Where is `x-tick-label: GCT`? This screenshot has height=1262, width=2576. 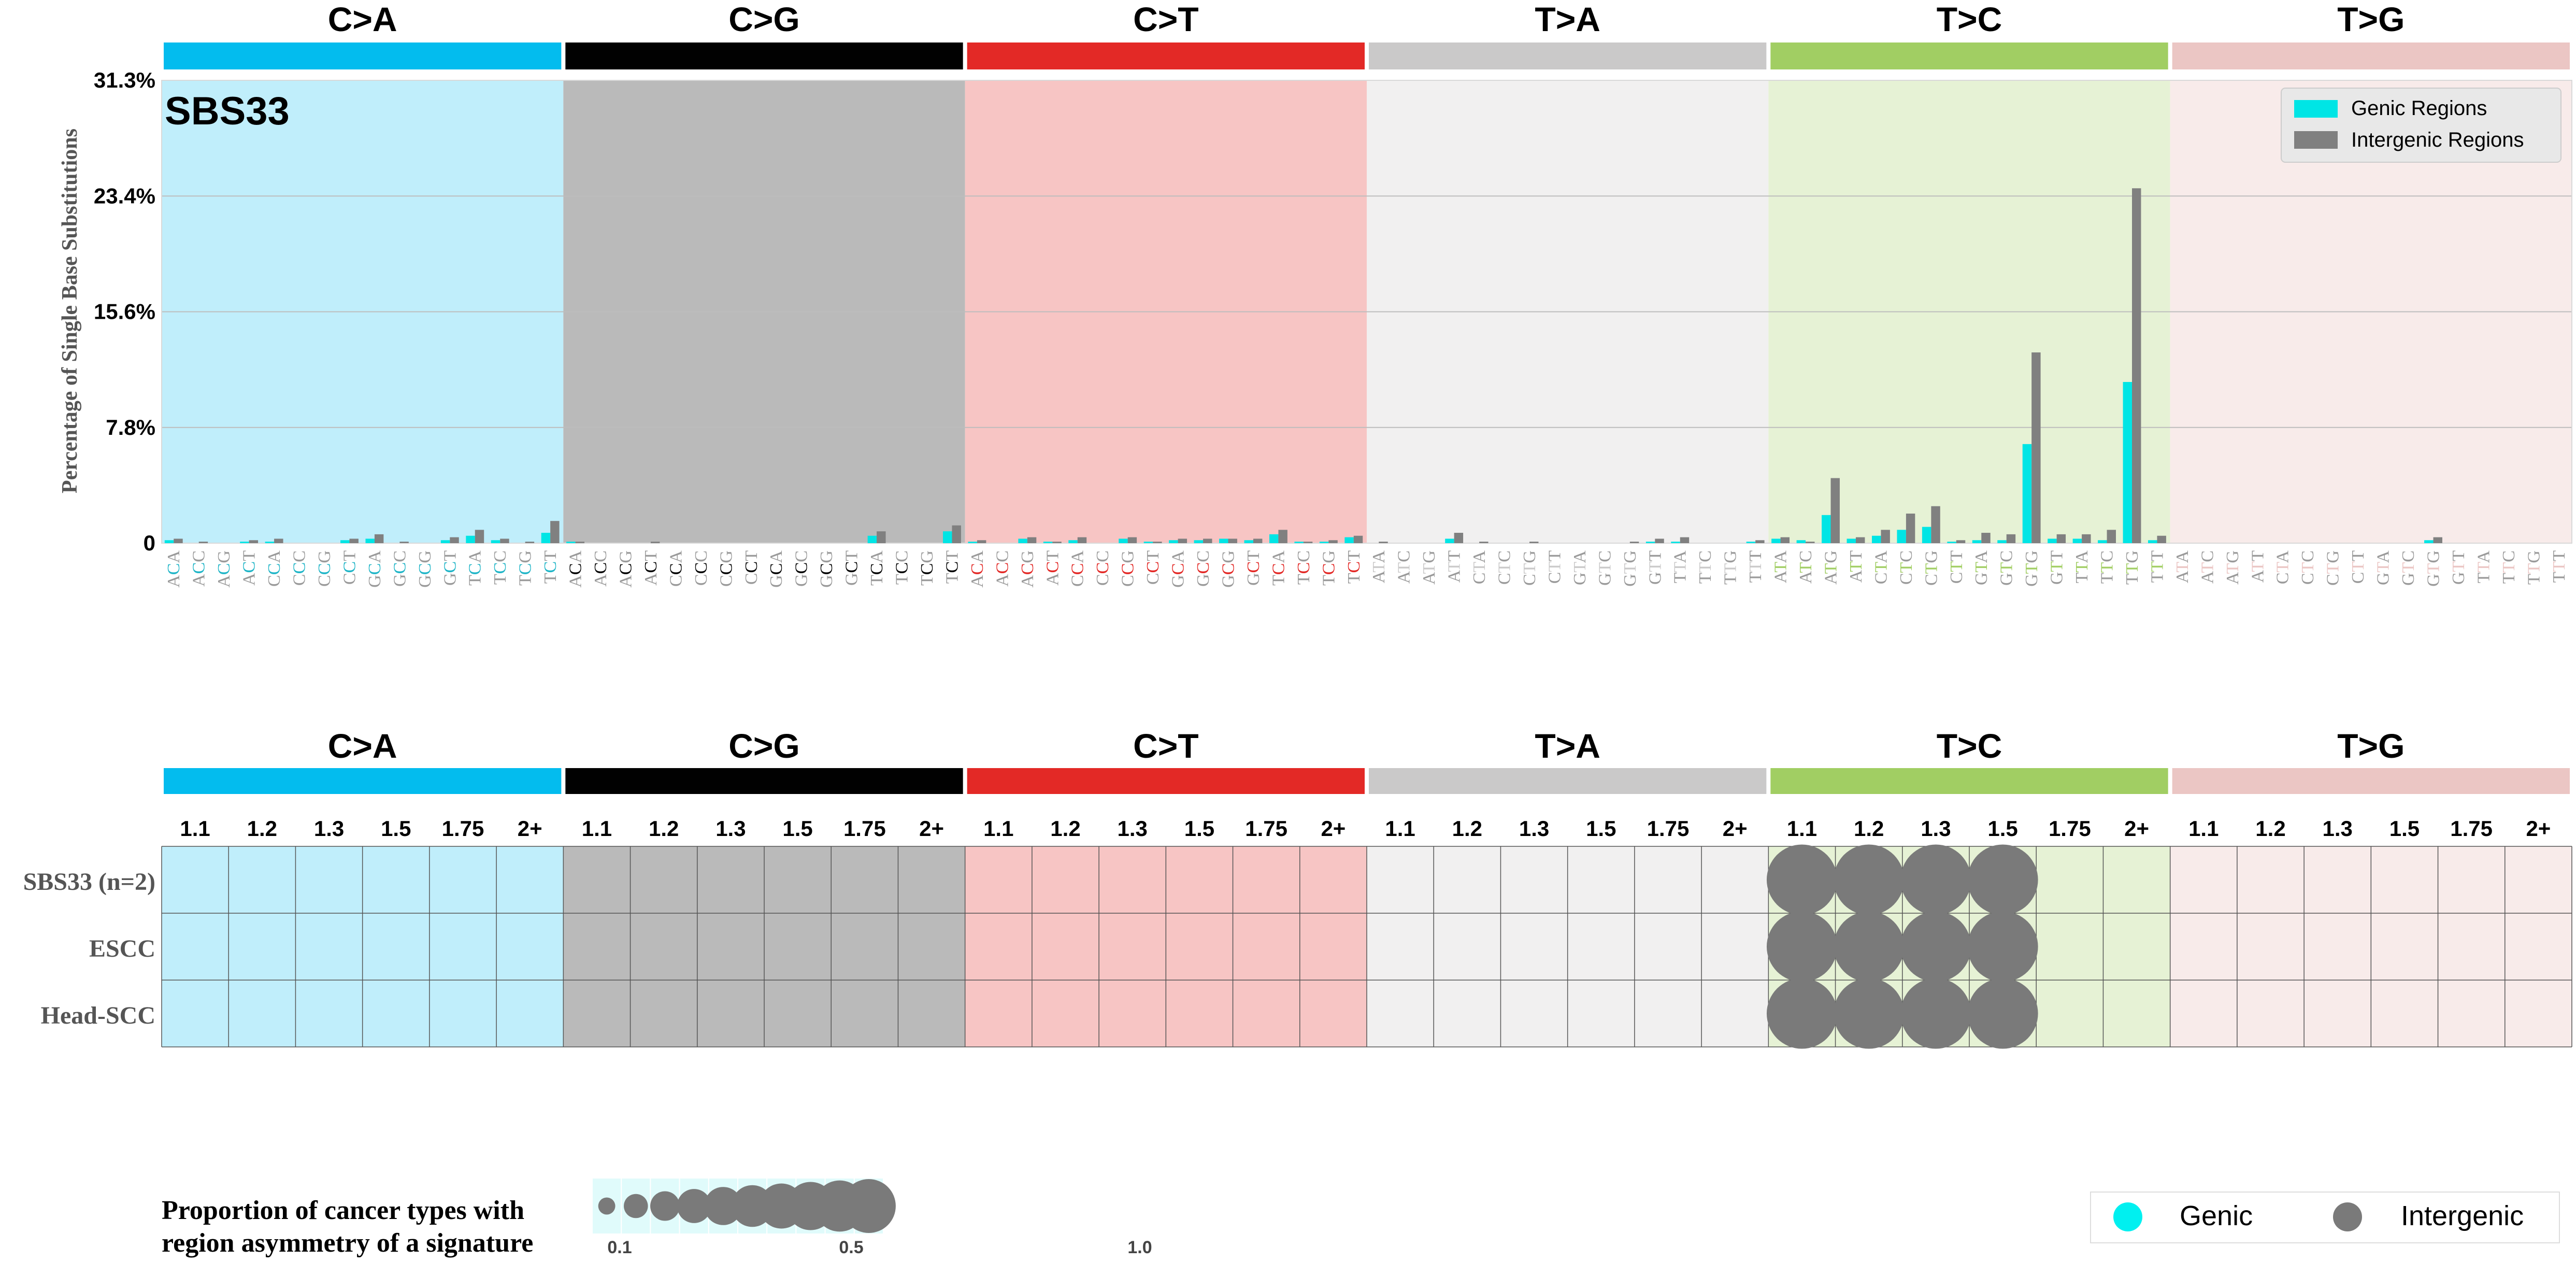 x-tick-label: GCT is located at coordinates (852, 568).